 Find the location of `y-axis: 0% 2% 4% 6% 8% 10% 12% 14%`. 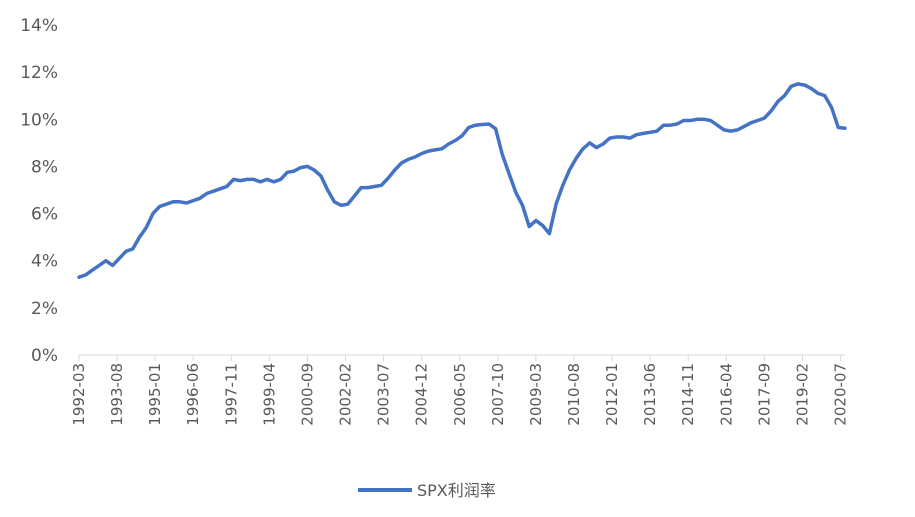

y-axis: 0% 2% 4% 6% 8% 10% 12% 14% is located at coordinates (39, 191).